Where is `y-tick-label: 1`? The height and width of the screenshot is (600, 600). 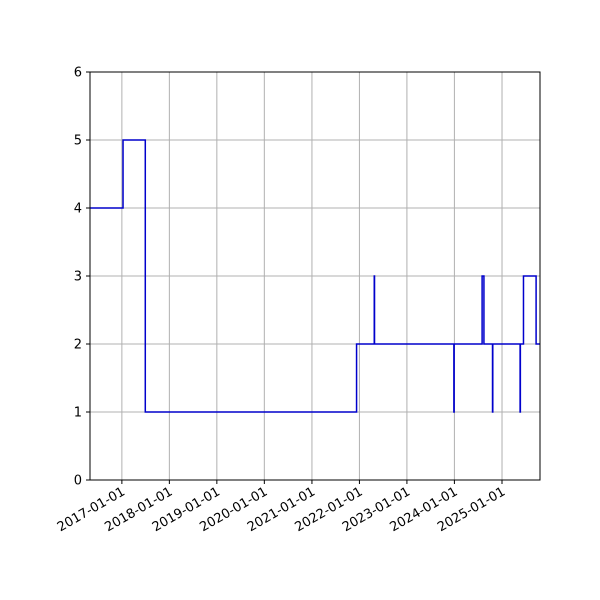 y-tick-label: 1 is located at coordinates (78, 413).